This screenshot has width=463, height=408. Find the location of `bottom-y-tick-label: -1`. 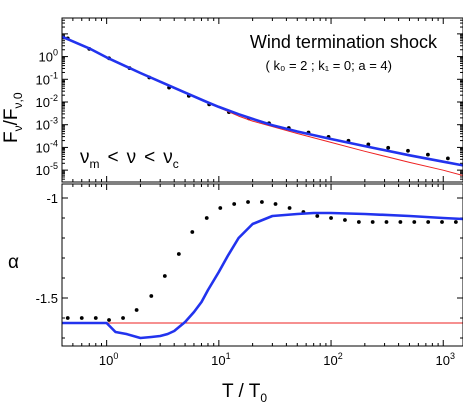

bottom-y-tick-label: -1 is located at coordinates (52, 198).